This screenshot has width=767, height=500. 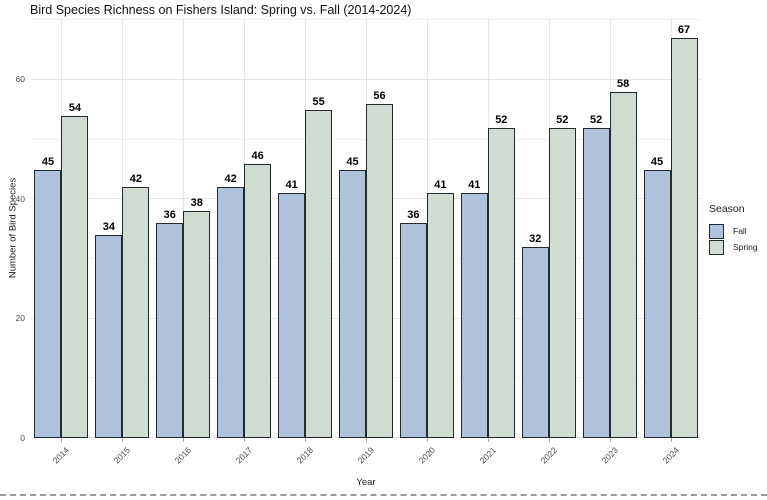 I want to click on bar-value-label-fall-2018: 41, so click(x=291, y=185).